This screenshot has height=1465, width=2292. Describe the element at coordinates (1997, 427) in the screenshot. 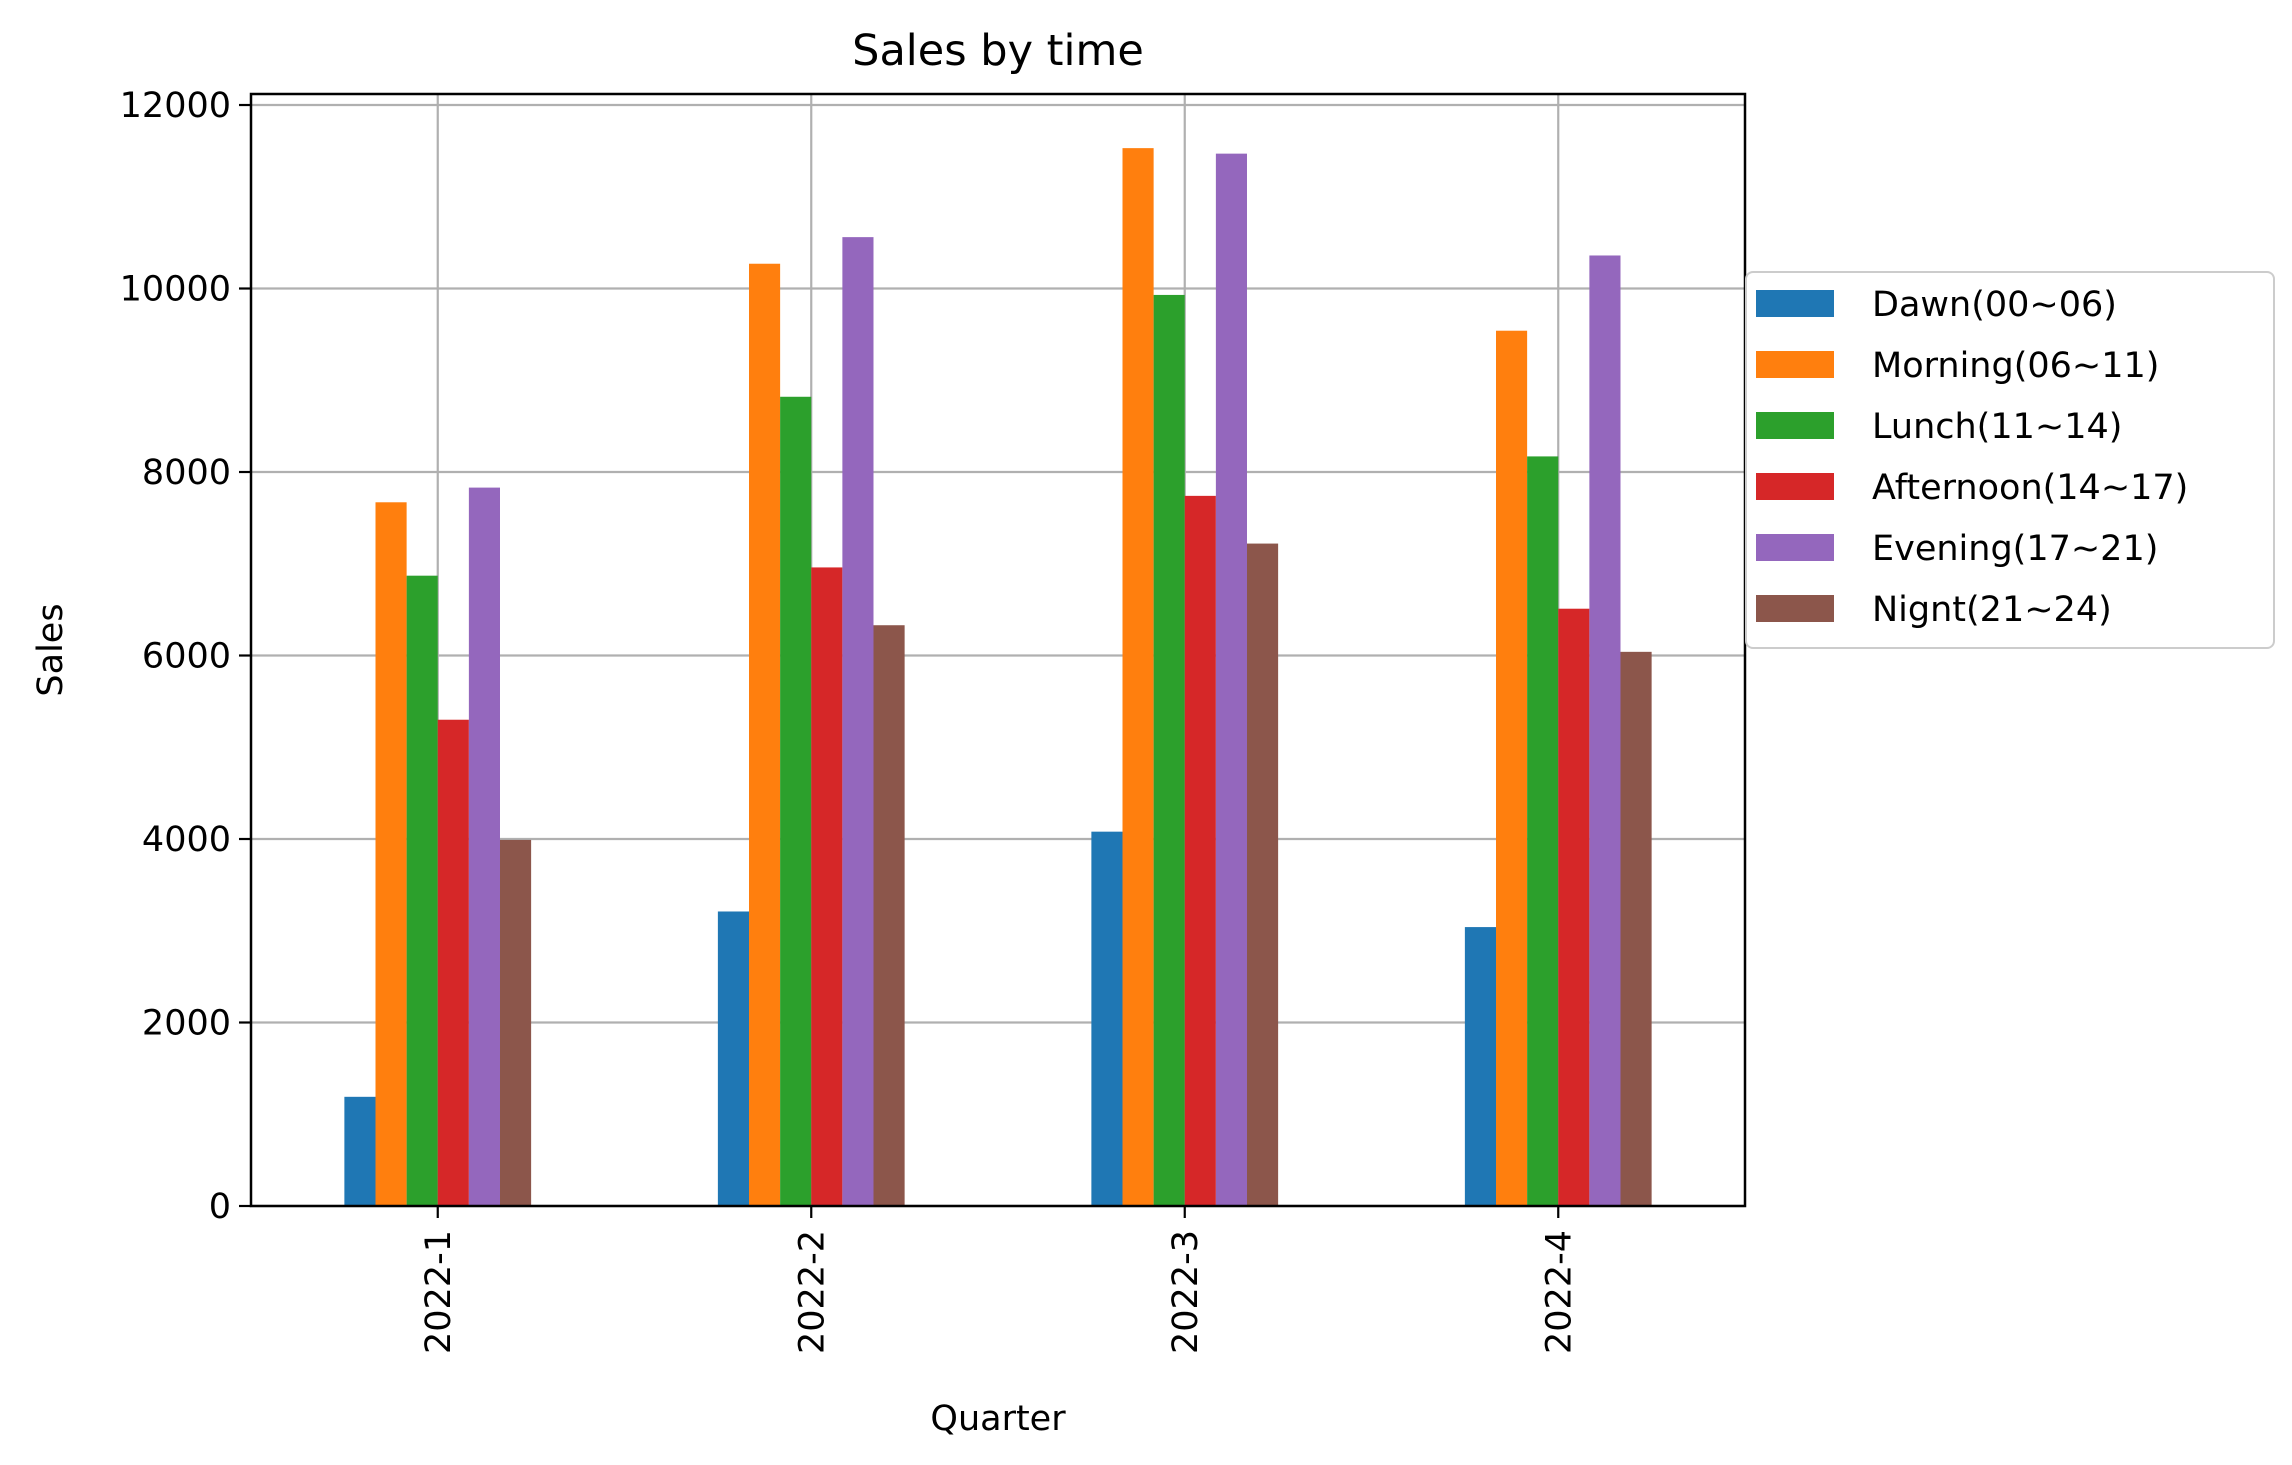

I see `legend-label: Lunch(11~14)` at that location.